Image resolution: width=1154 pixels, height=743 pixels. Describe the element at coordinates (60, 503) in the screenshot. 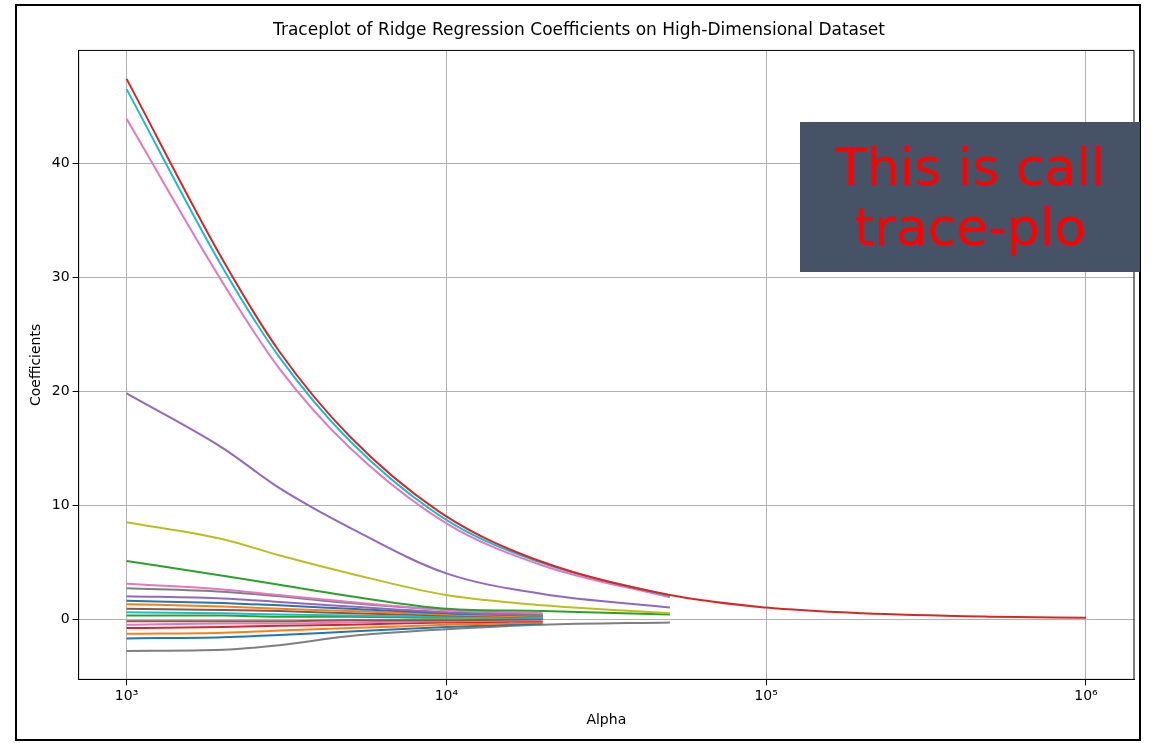

I see `y-tick-label: 10` at that location.